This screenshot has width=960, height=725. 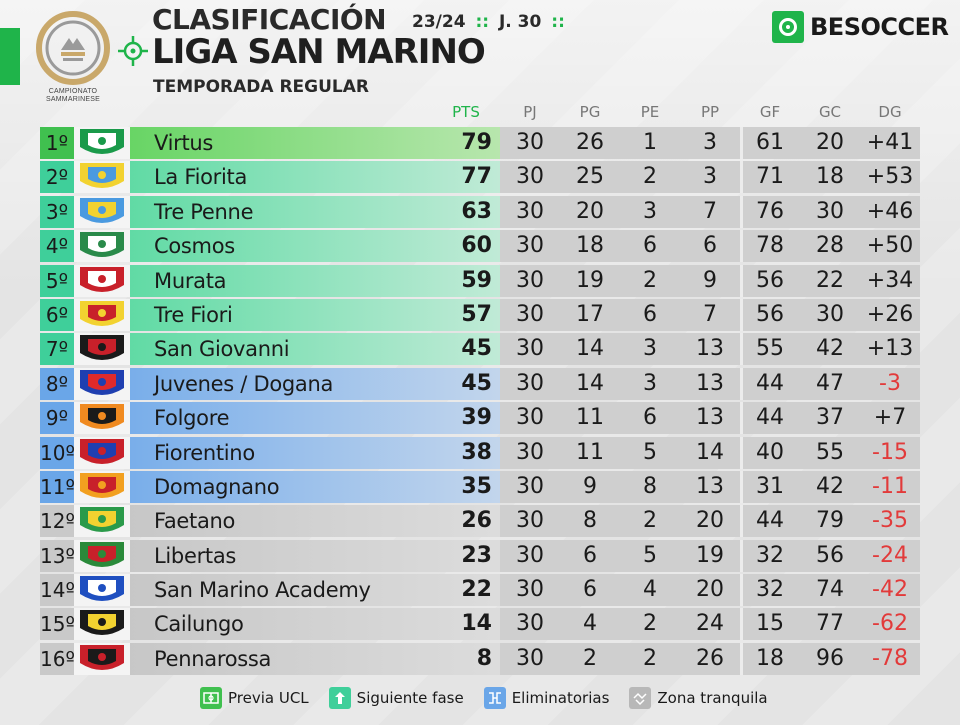 What do you see at coordinates (698, 698) in the screenshot?
I see `legend-item: Zona tranquila` at bounding box center [698, 698].